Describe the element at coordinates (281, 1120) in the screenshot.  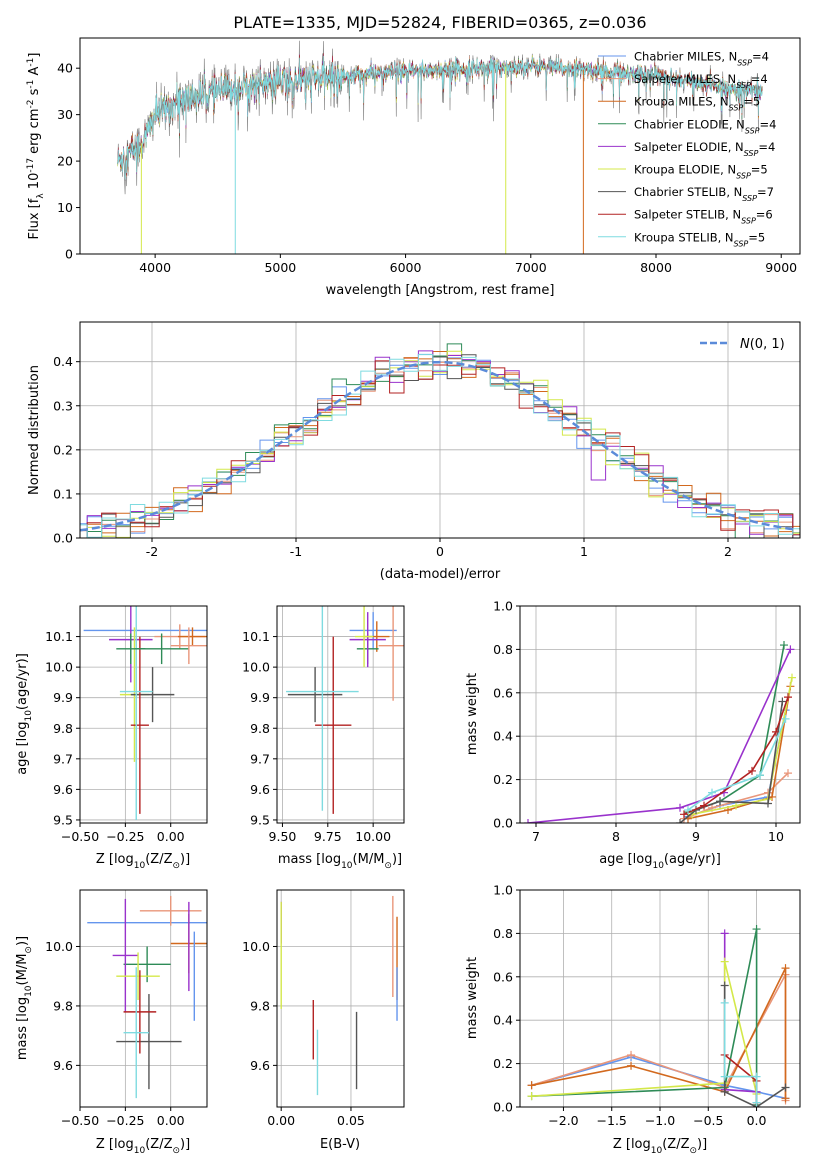
I see `x-tick-label: 0.00` at that location.